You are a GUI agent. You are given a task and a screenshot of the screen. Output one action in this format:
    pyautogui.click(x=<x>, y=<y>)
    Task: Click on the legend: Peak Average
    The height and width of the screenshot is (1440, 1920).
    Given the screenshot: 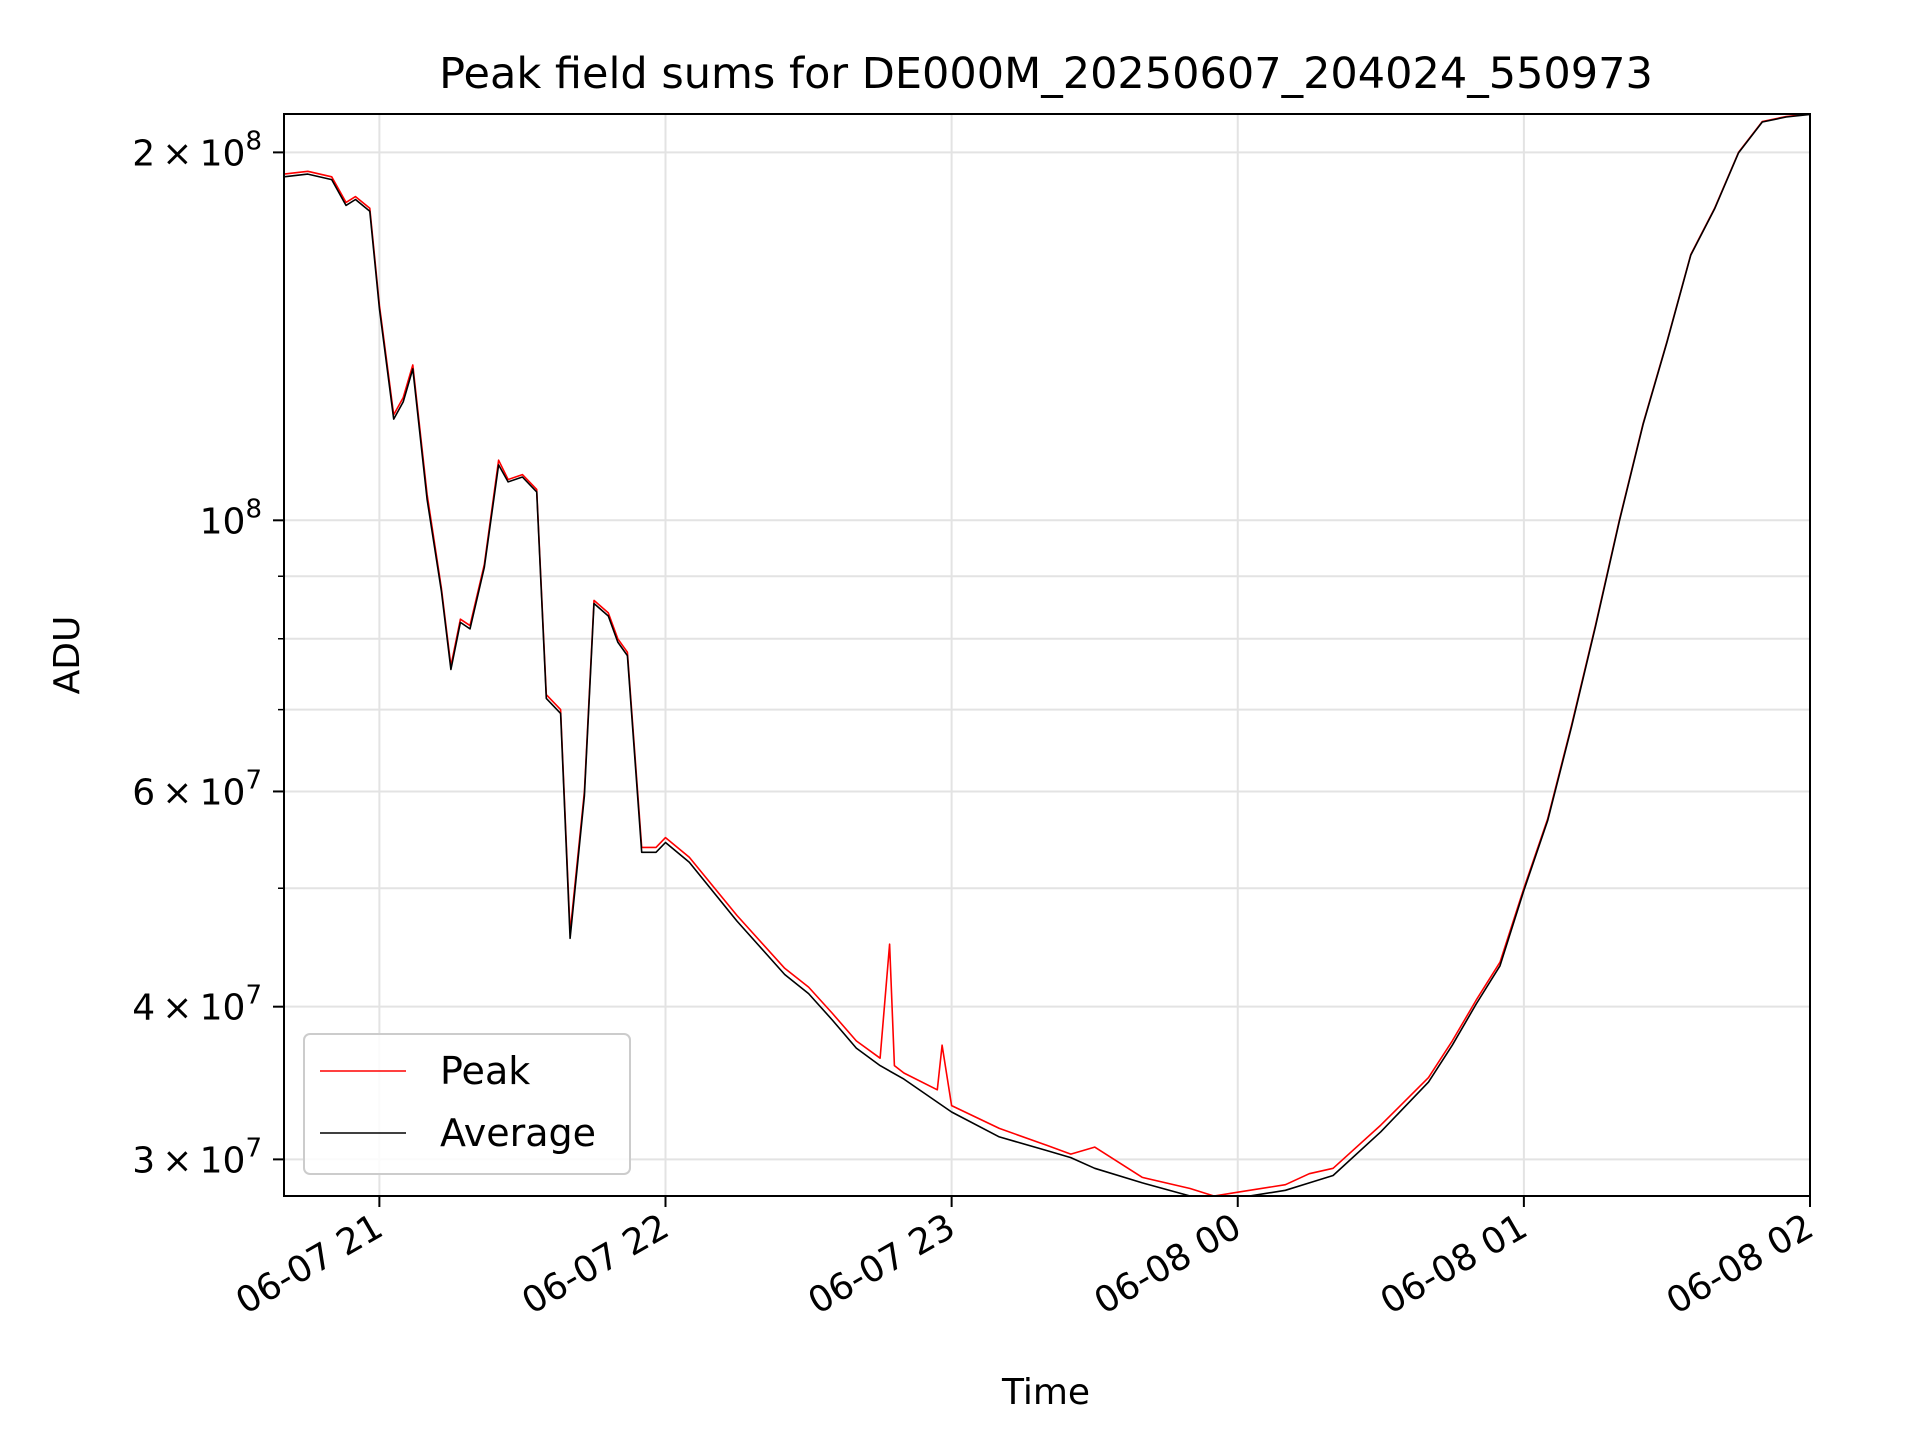 What is the action you would take?
    pyautogui.click(x=467, y=1104)
    